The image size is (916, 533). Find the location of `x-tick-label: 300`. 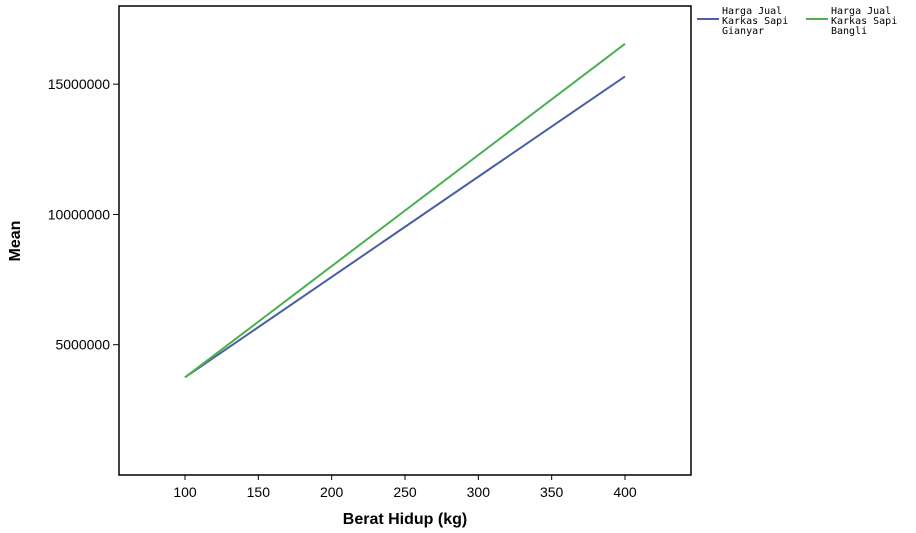

x-tick-label: 300 is located at coordinates (479, 492).